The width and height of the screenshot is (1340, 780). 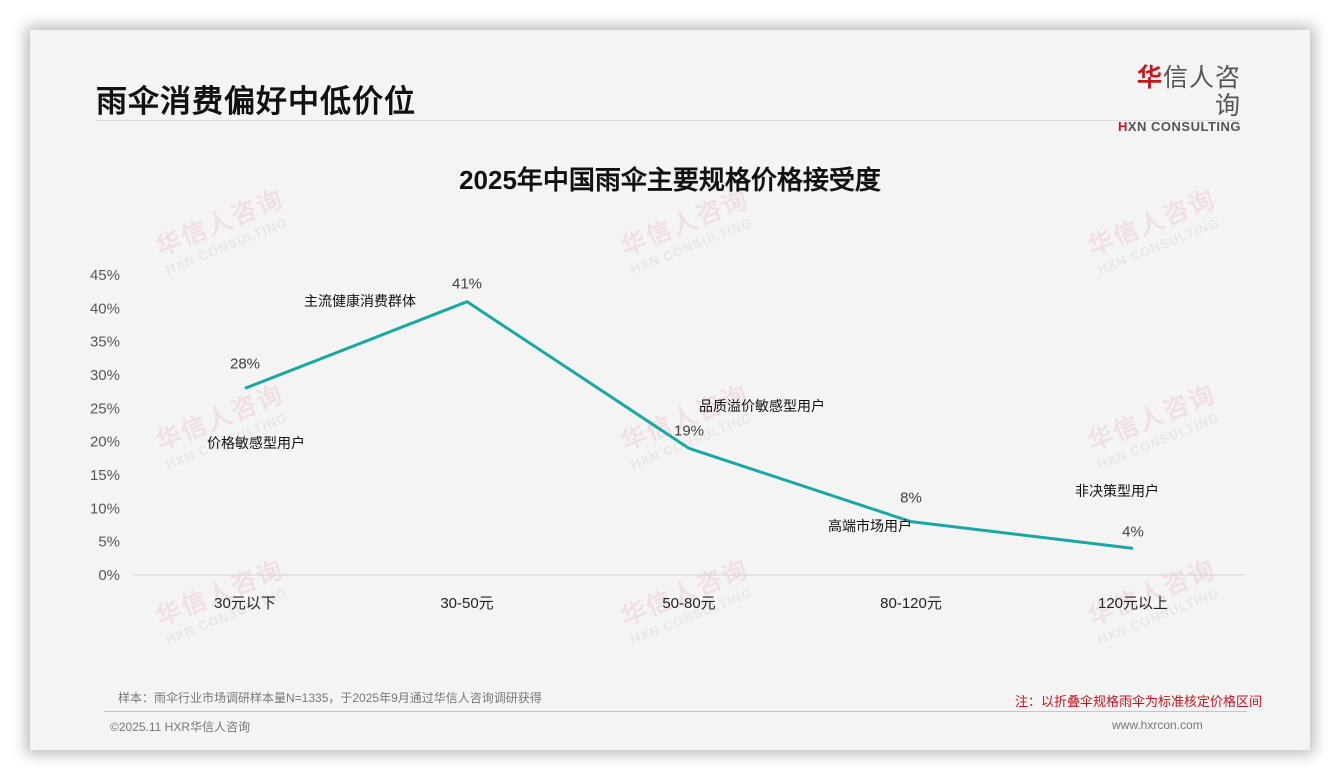 What do you see at coordinates (689, 430) in the screenshot?
I see `data-label: 19%` at bounding box center [689, 430].